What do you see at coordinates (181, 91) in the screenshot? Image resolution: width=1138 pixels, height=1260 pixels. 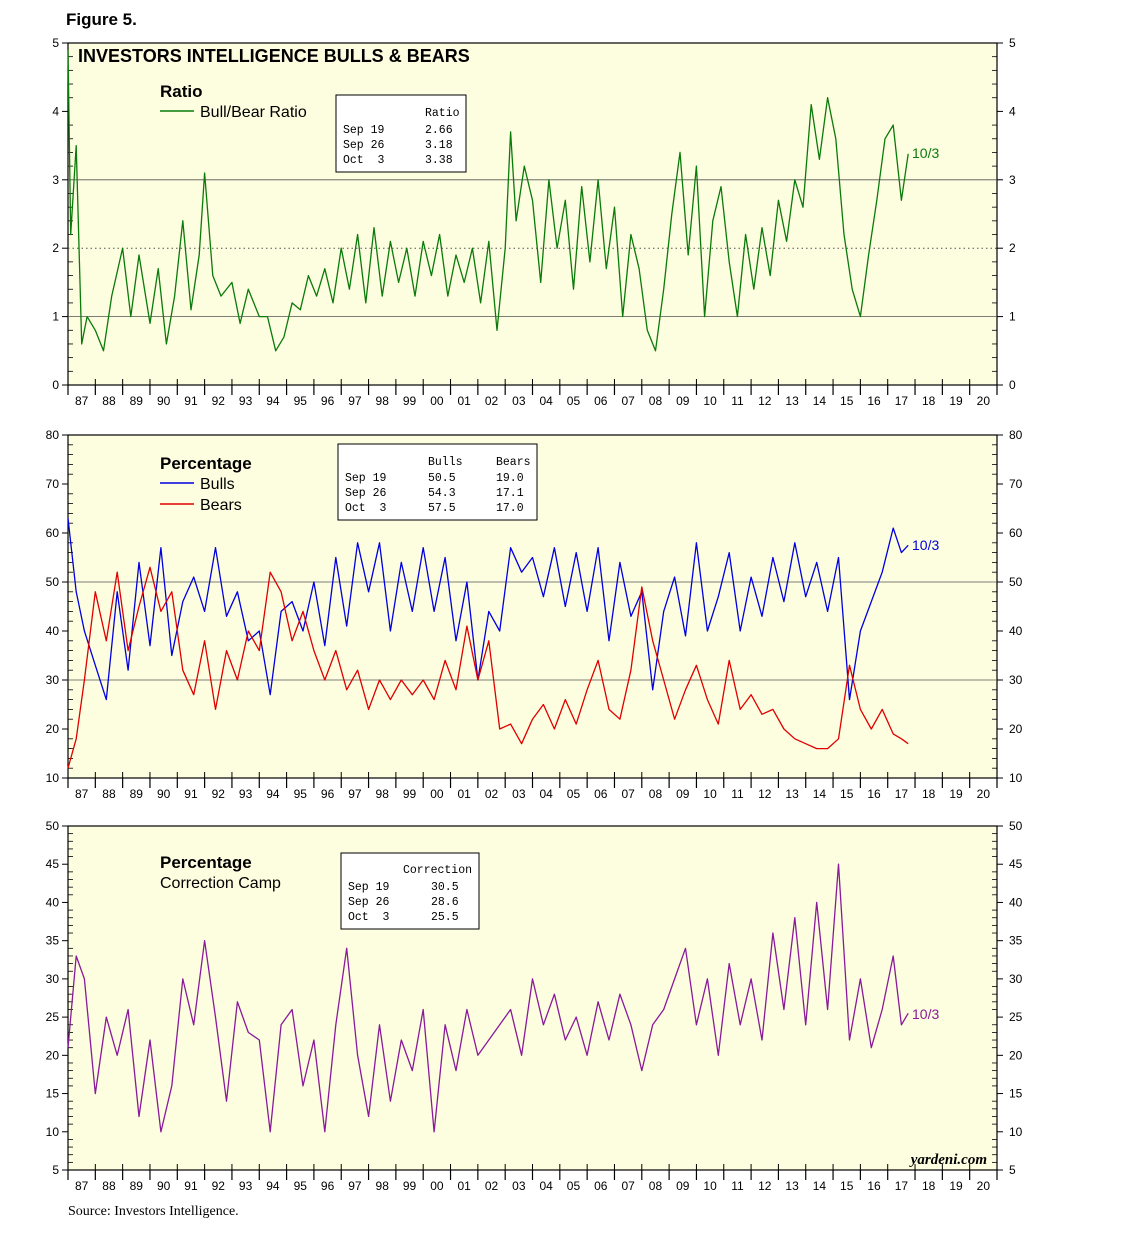 I see `panel-ratio-subtitle: Ratio` at bounding box center [181, 91].